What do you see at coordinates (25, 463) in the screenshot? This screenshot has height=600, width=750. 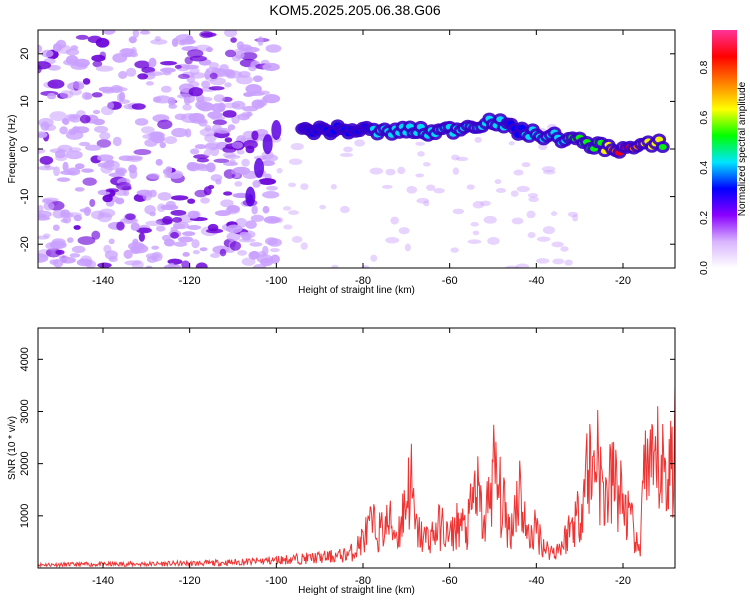 I see `y-tick-label: 2000` at bounding box center [25, 463].